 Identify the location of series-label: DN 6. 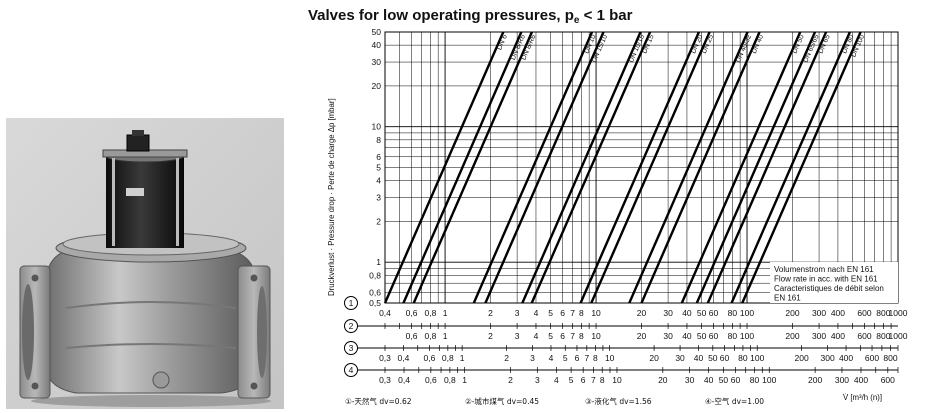
(502, 43).